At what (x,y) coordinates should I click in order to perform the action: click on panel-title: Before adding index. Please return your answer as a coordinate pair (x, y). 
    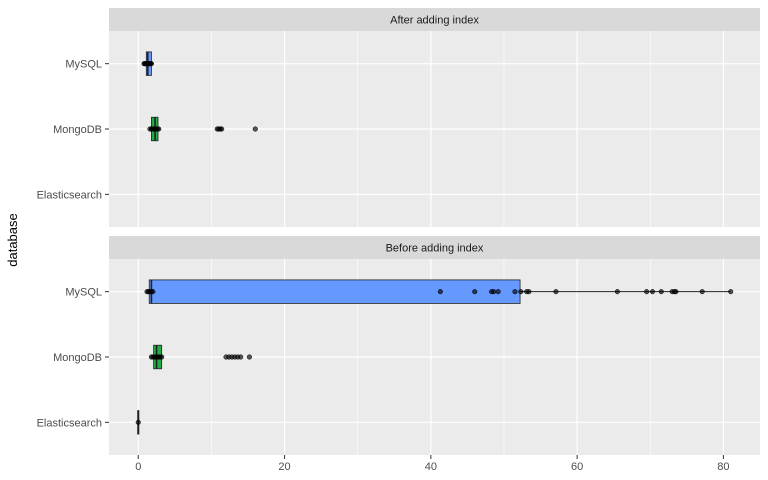
    Looking at the image, I should click on (435, 249).